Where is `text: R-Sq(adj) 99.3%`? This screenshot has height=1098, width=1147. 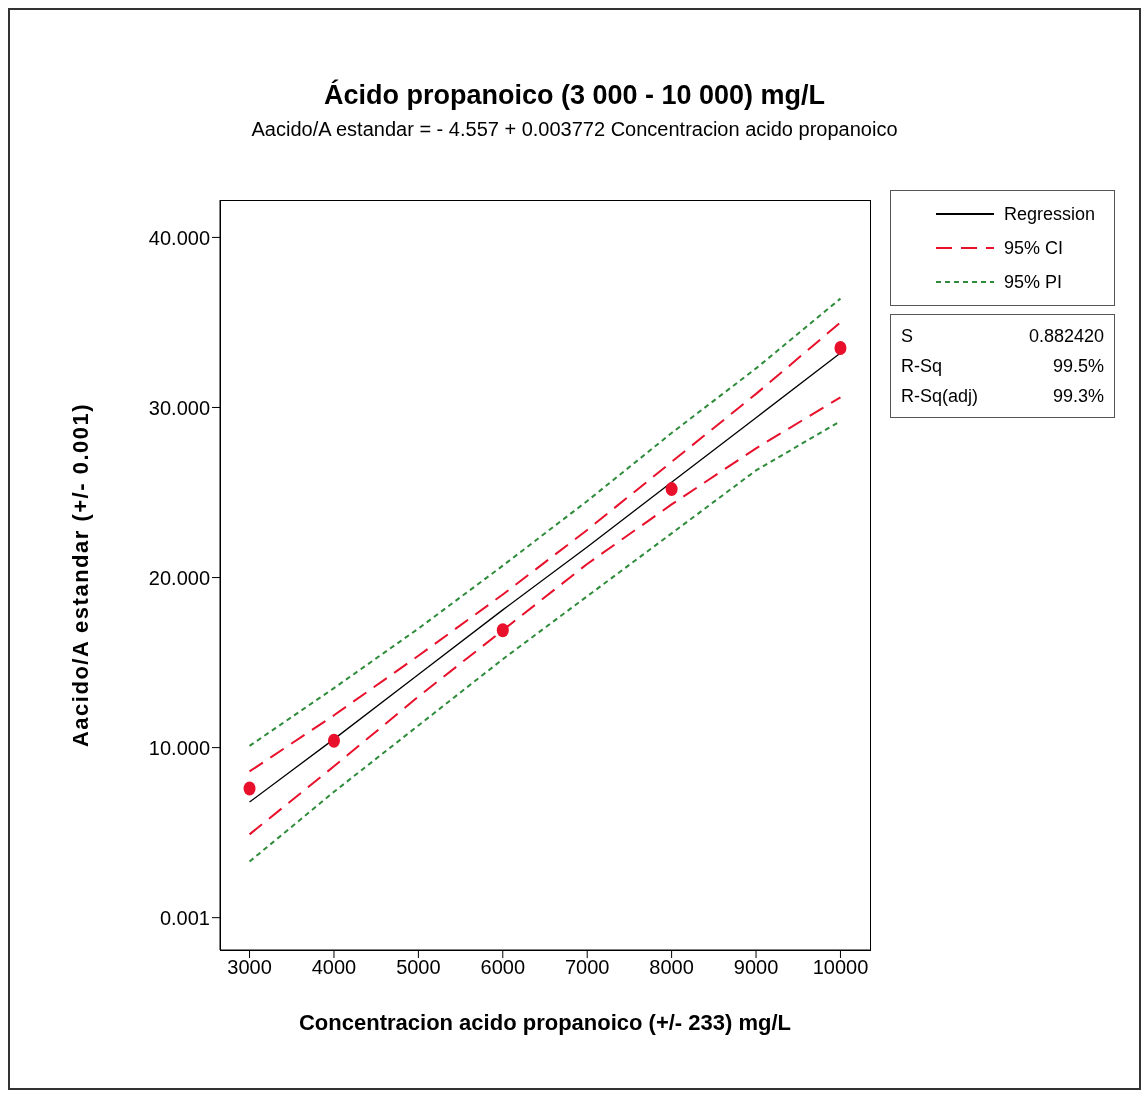 text: R-Sq(adj) 99.3% is located at coordinates (1002, 395).